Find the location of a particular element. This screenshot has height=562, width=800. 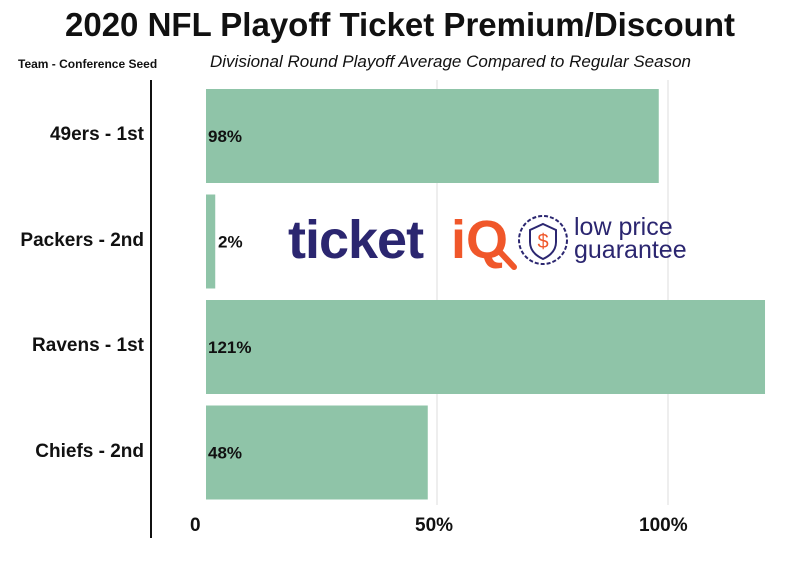

data-label: 48% is located at coordinates (225, 453).